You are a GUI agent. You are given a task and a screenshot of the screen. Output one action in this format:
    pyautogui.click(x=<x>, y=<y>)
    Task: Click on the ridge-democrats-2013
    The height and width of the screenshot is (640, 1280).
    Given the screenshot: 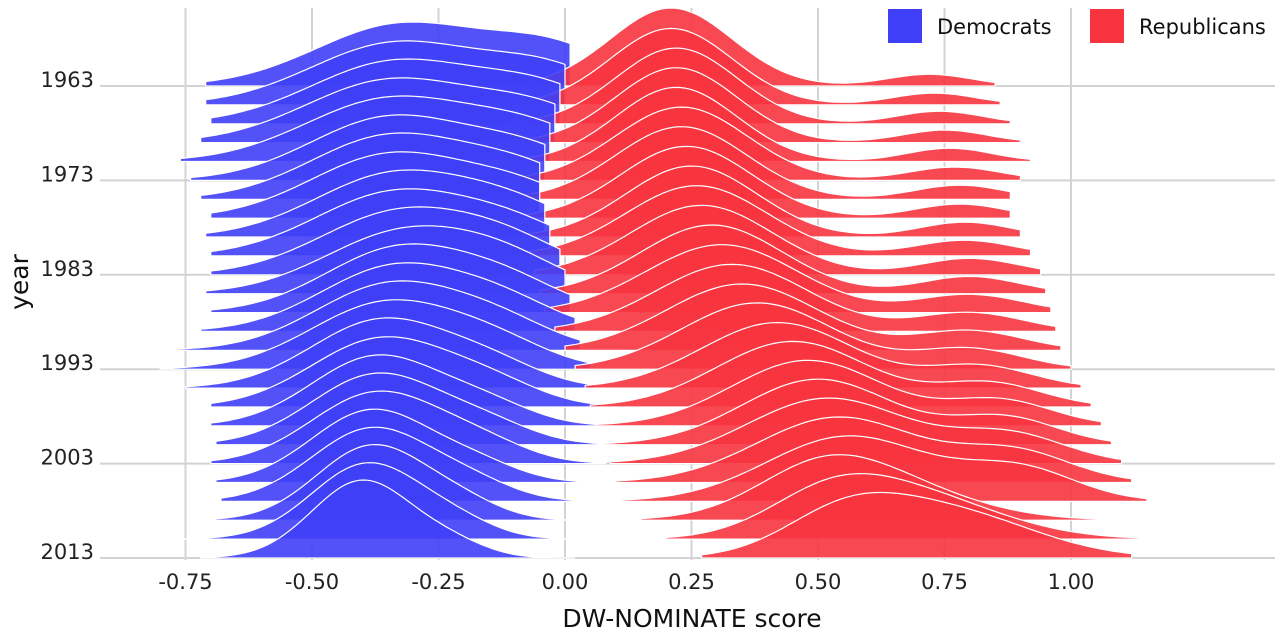 What is the action you would take?
    pyautogui.click(x=388, y=519)
    